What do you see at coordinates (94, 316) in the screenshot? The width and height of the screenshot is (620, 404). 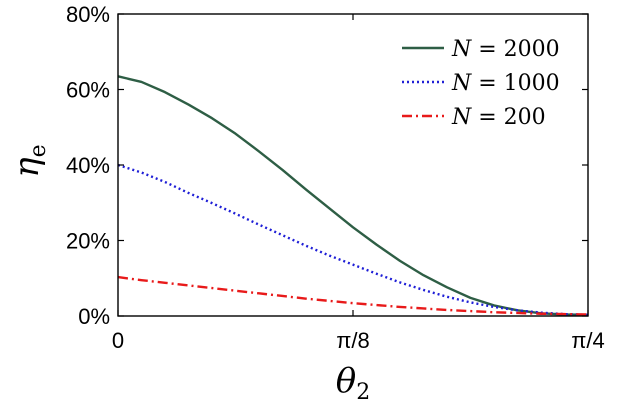 I see `y-tick-label-0: 0%` at bounding box center [94, 316].